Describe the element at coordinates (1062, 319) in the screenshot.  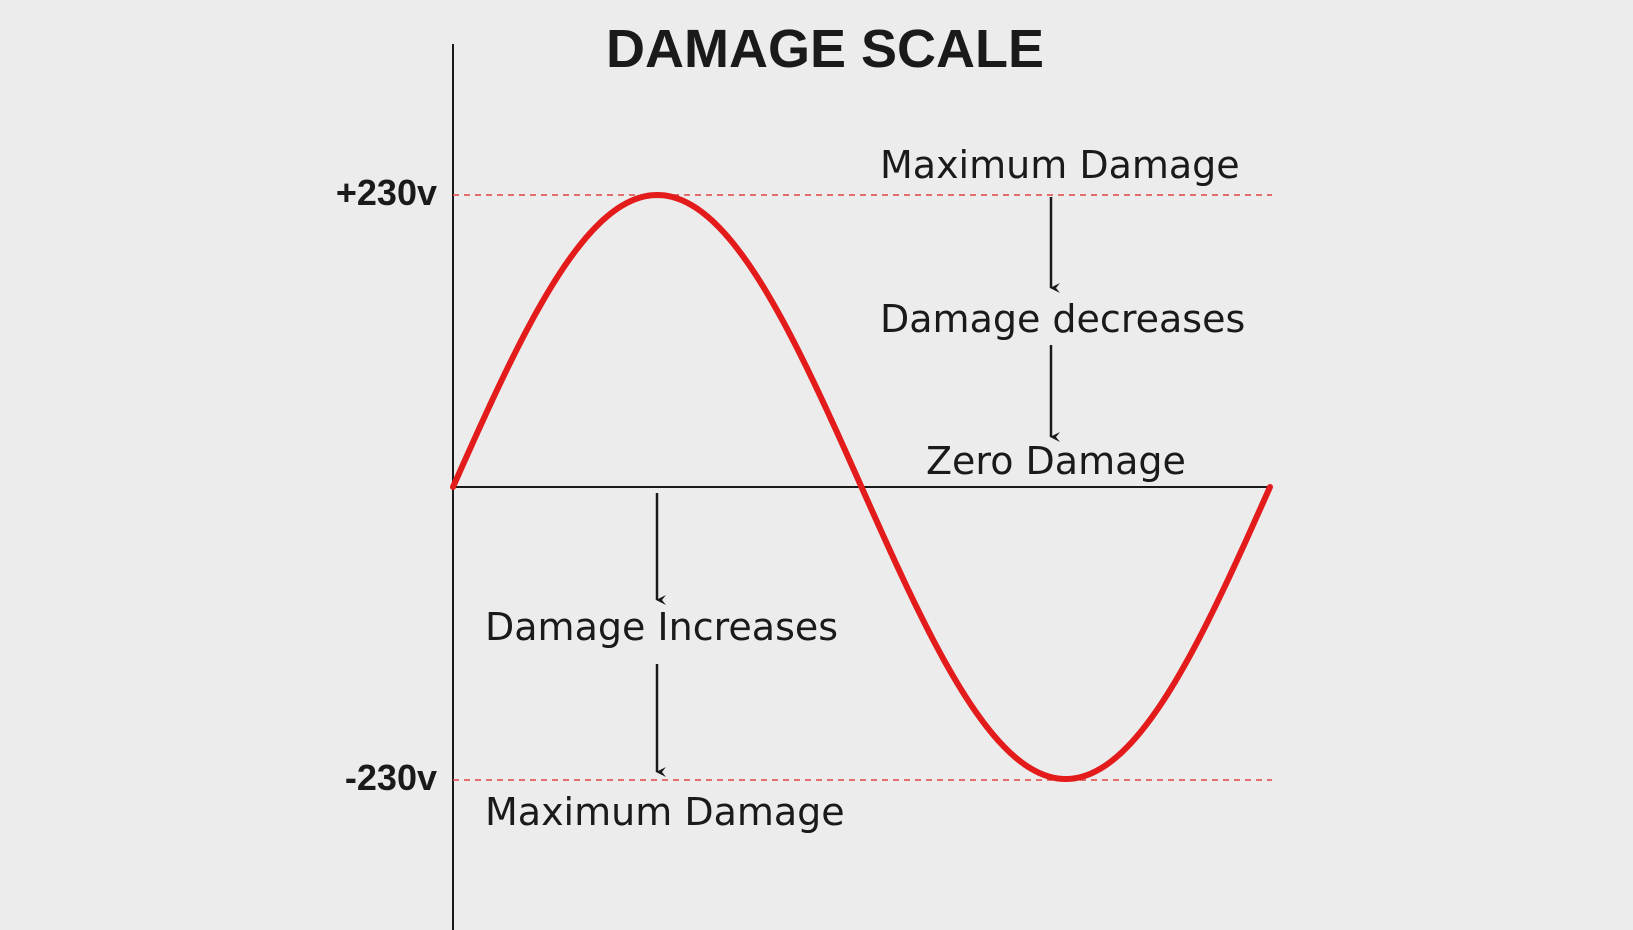
I see `damage-decreases-label: Damage decreases` at that location.